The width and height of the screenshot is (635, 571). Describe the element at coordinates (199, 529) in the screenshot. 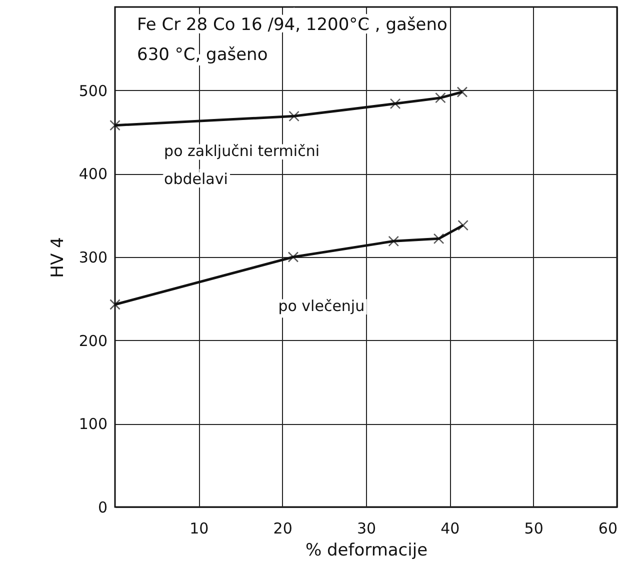

I see `x-tick-label: 10` at that location.